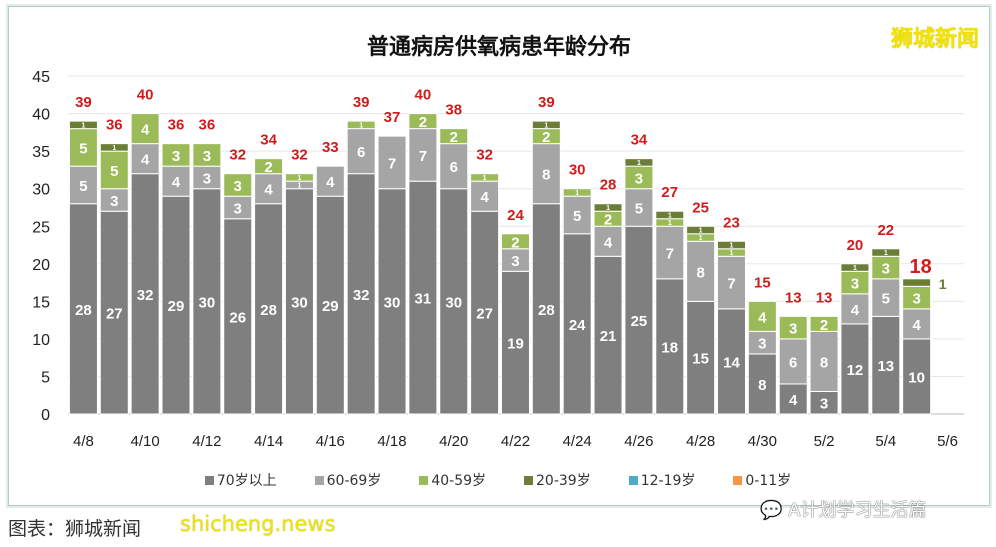 The image size is (996, 547). What do you see at coordinates (268, 441) in the screenshot?
I see `x-tick-label: 4/14` at bounding box center [268, 441].